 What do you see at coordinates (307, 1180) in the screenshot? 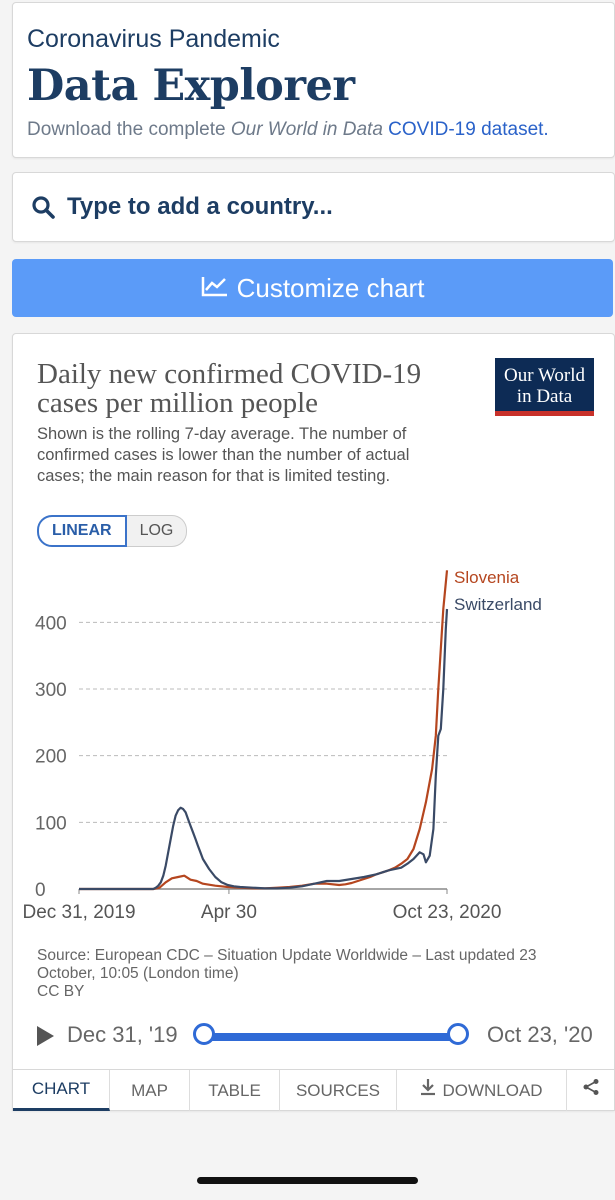
I see `home-indicator` at bounding box center [307, 1180].